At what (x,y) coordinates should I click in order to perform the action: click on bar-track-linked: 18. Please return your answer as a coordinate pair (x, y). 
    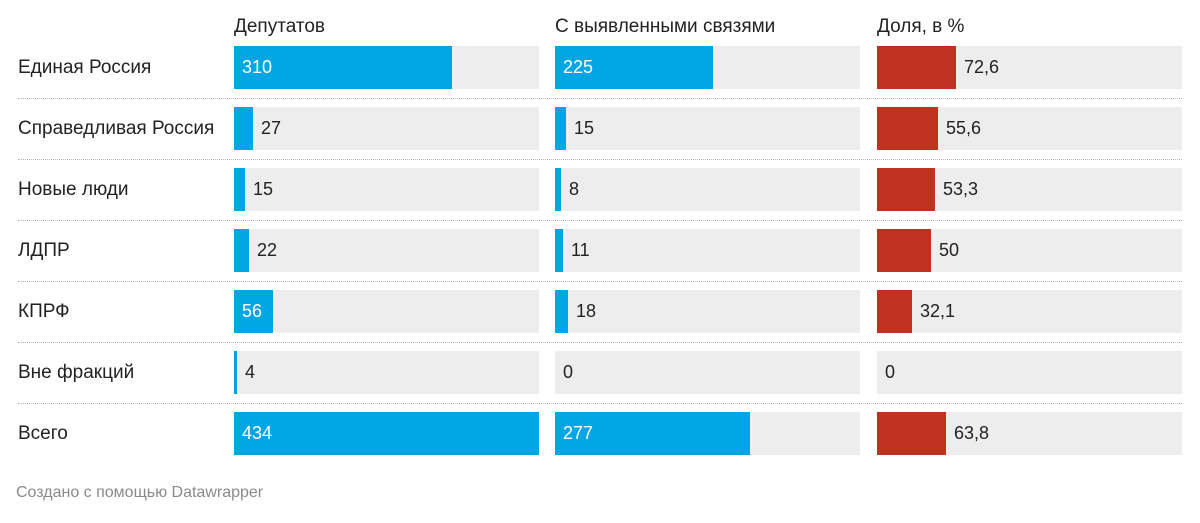
    Looking at the image, I should click on (707, 311).